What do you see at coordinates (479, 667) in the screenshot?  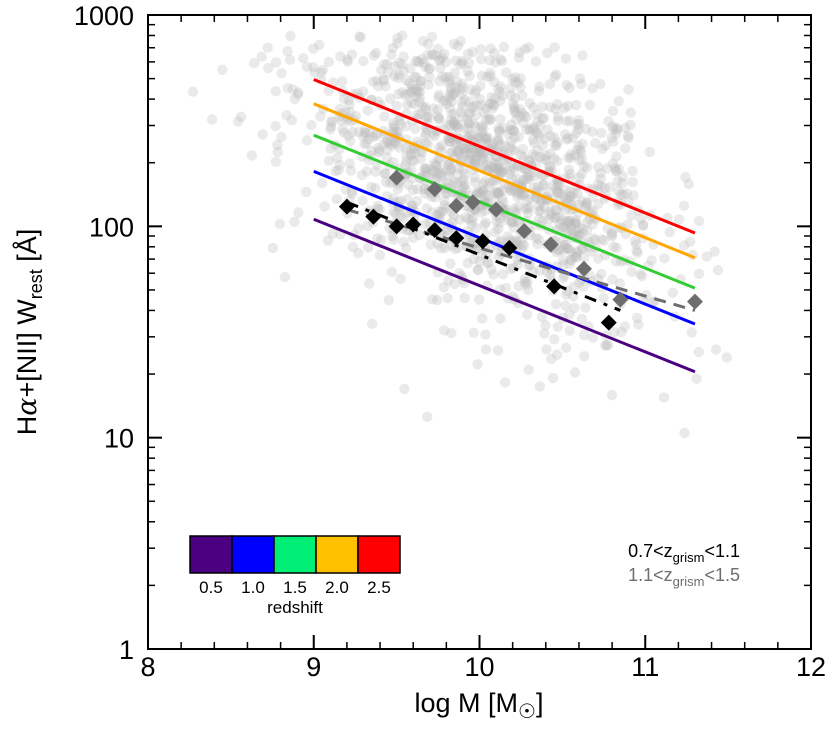 I see `x-tick-label: 10` at bounding box center [479, 667].